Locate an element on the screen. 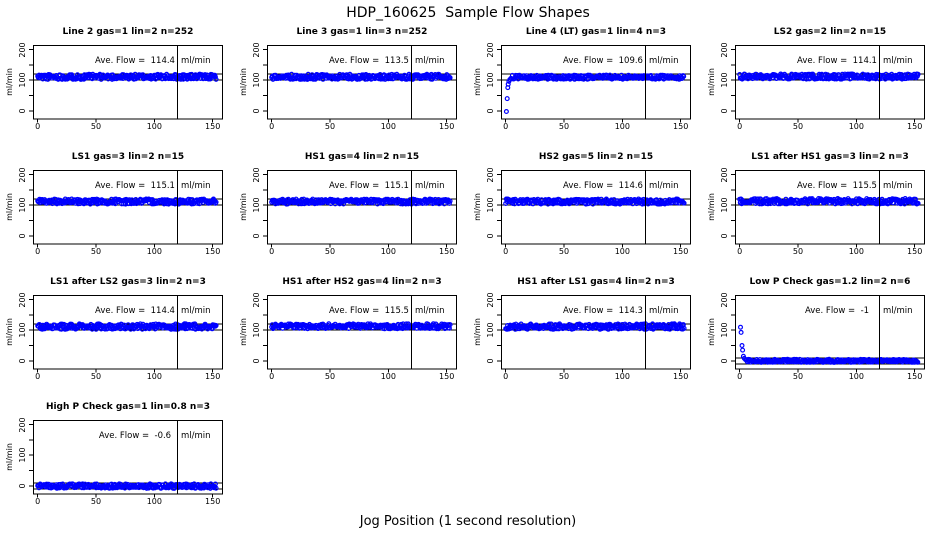  panel-title: LS2 gas=2 lin=2 n=15 is located at coordinates (830, 32).